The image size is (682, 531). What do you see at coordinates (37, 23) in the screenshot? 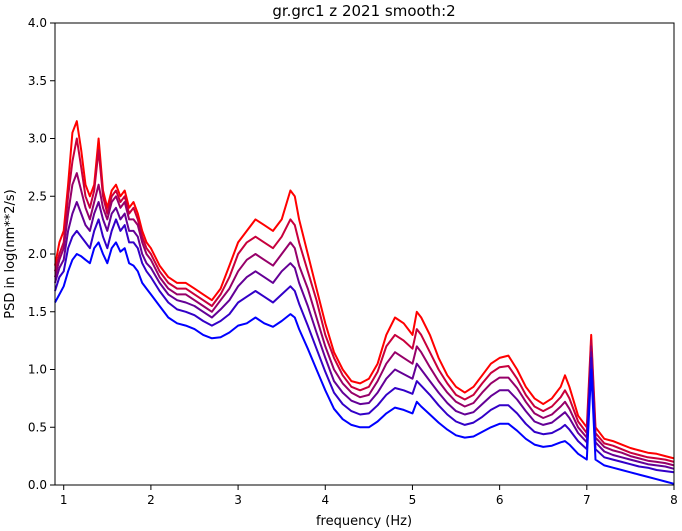
I see `y-tick-label: 4.0` at bounding box center [37, 23].